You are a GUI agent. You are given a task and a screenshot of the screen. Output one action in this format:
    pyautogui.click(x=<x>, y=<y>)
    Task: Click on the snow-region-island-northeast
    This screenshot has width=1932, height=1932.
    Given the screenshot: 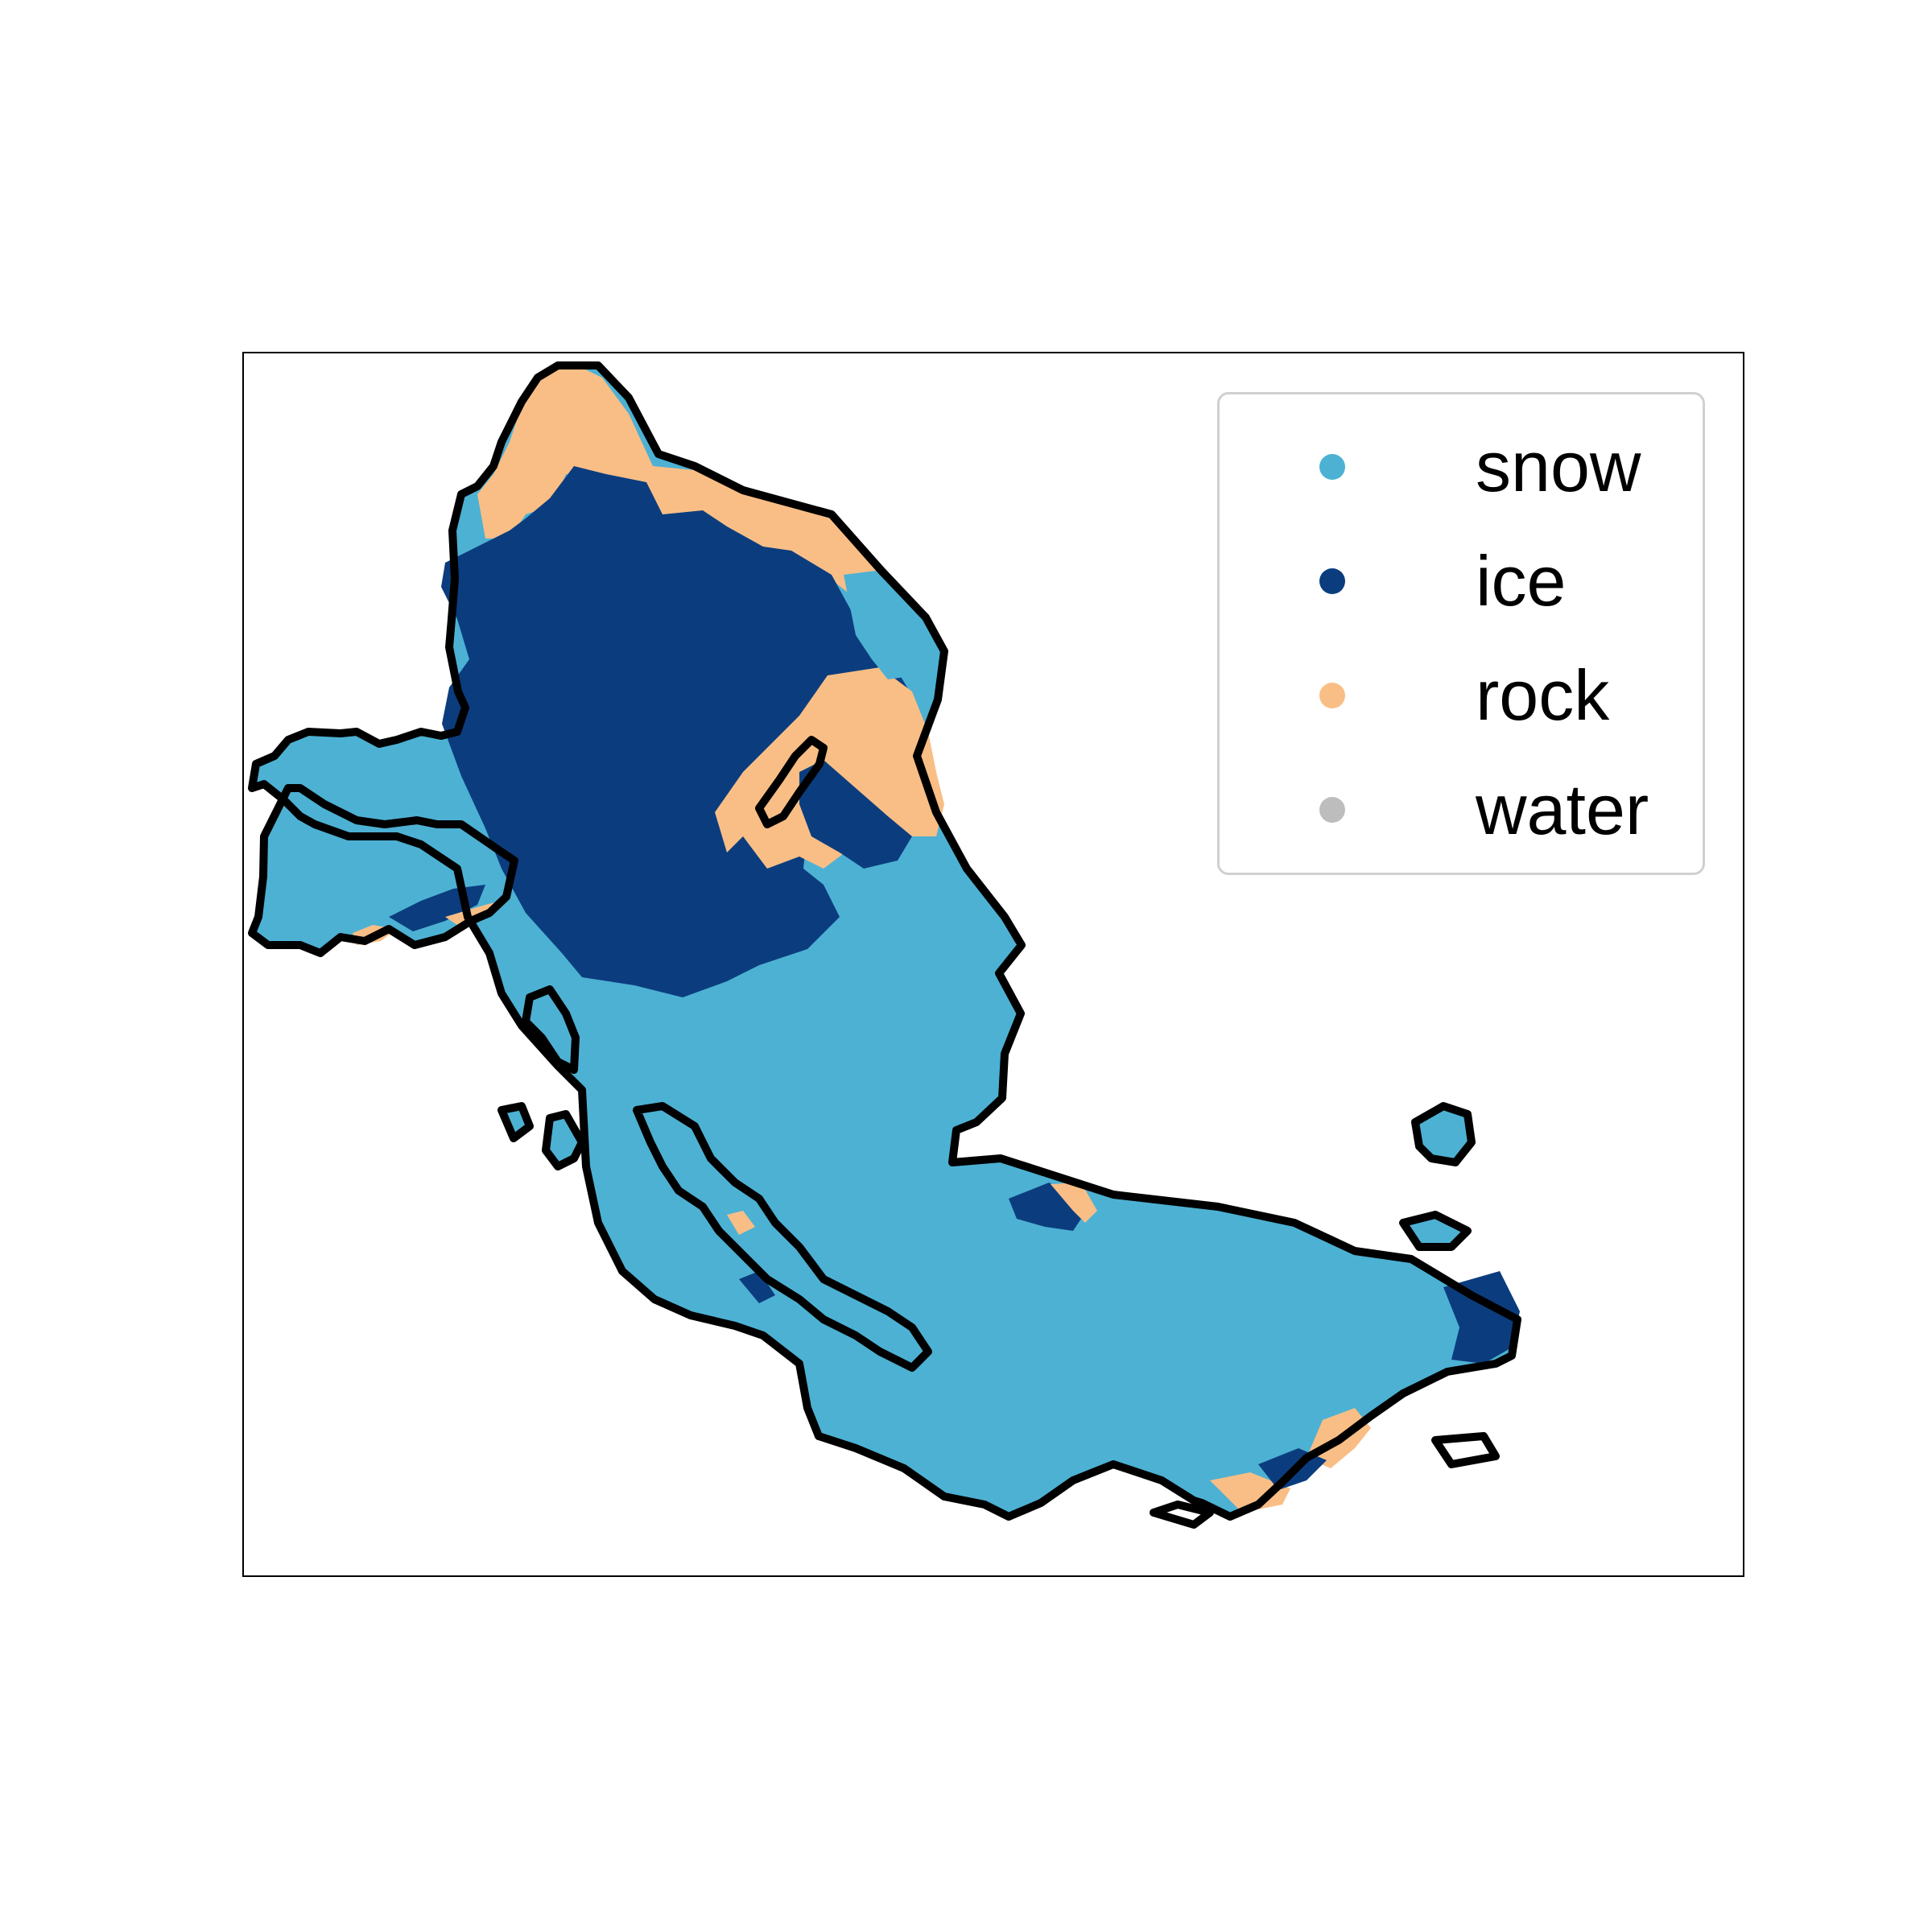 What is the action you would take?
    pyautogui.click(x=1443, y=1134)
    